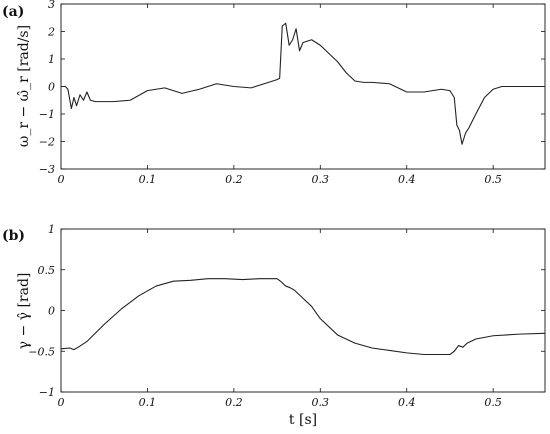 The height and width of the screenshot is (434, 550). I want to click on panel-b-ytick-label: 0.5, so click(47, 270).